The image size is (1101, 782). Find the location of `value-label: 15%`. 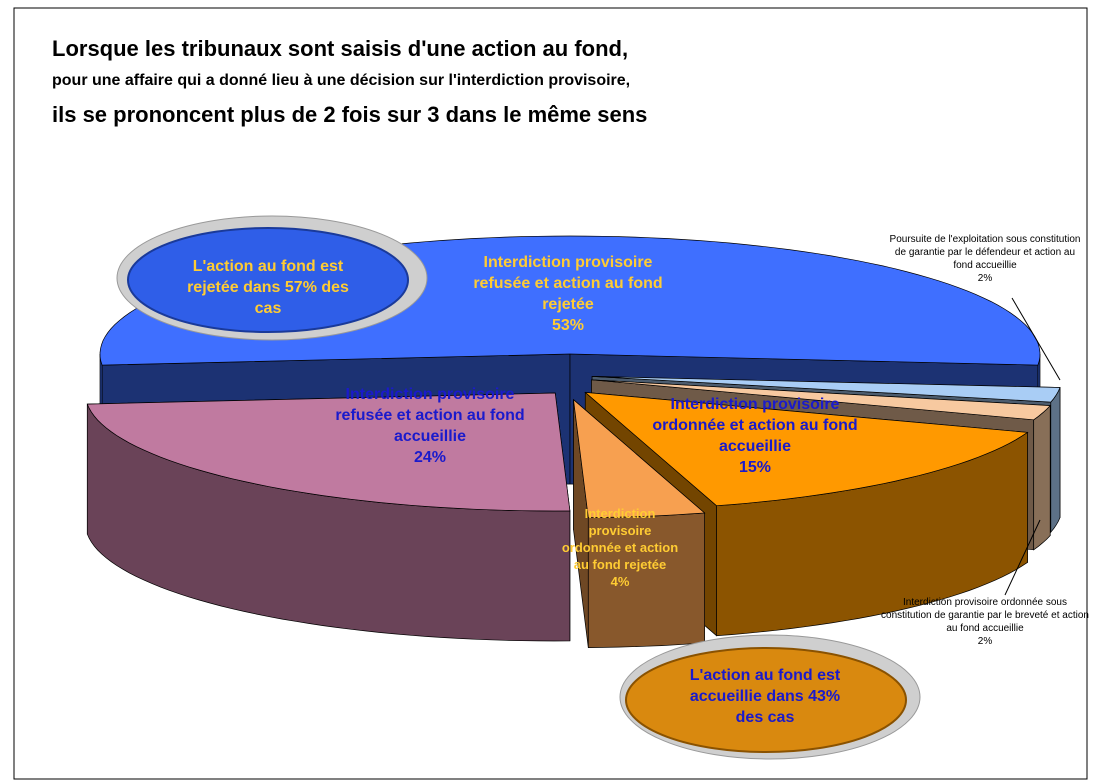

value-label: 15% is located at coordinates (755, 467).